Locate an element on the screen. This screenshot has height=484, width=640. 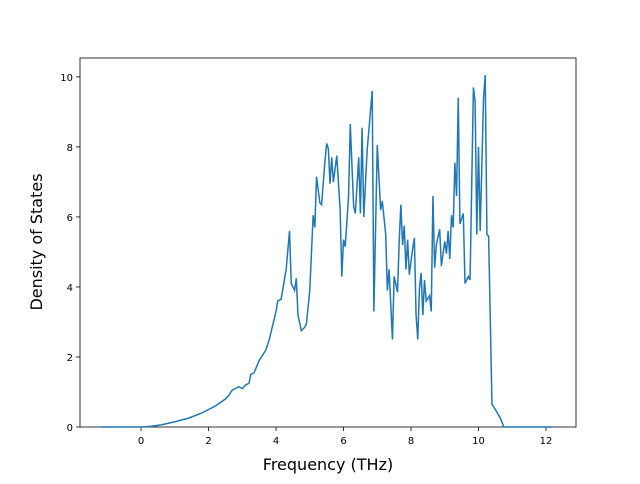
x-tick-label: 12 is located at coordinates (546, 441).